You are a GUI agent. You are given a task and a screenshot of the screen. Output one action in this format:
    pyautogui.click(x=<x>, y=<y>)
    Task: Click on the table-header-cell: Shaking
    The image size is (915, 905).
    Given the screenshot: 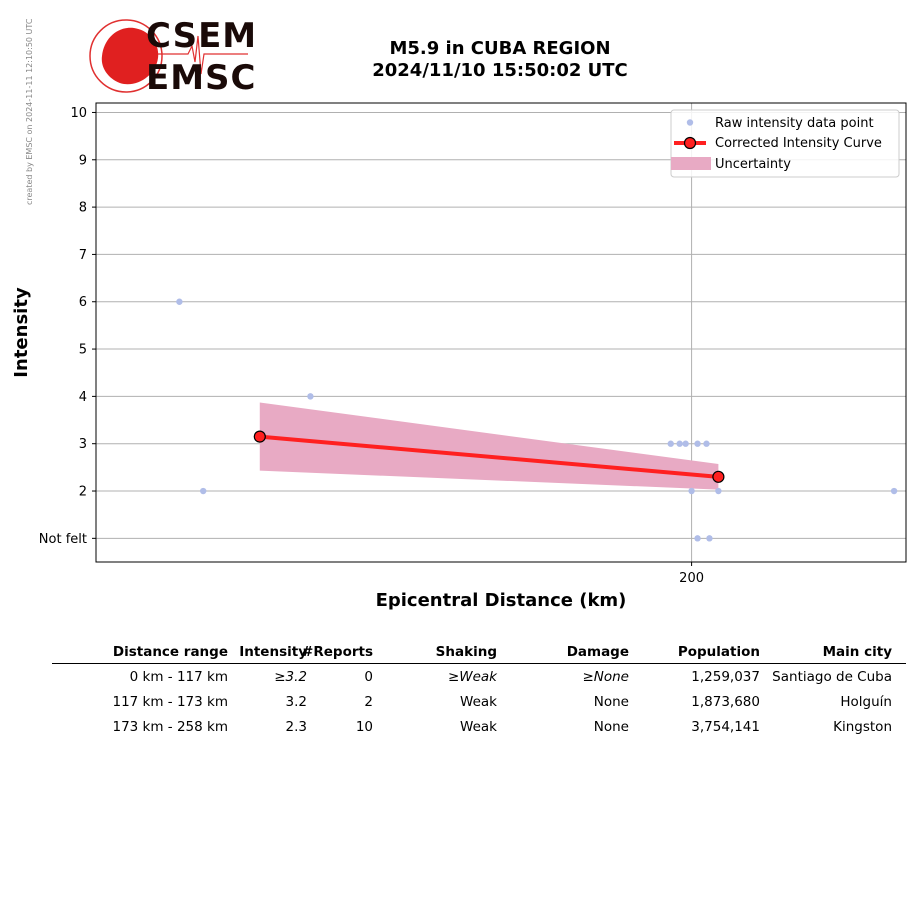 What is the action you would take?
    pyautogui.click(x=466, y=652)
    